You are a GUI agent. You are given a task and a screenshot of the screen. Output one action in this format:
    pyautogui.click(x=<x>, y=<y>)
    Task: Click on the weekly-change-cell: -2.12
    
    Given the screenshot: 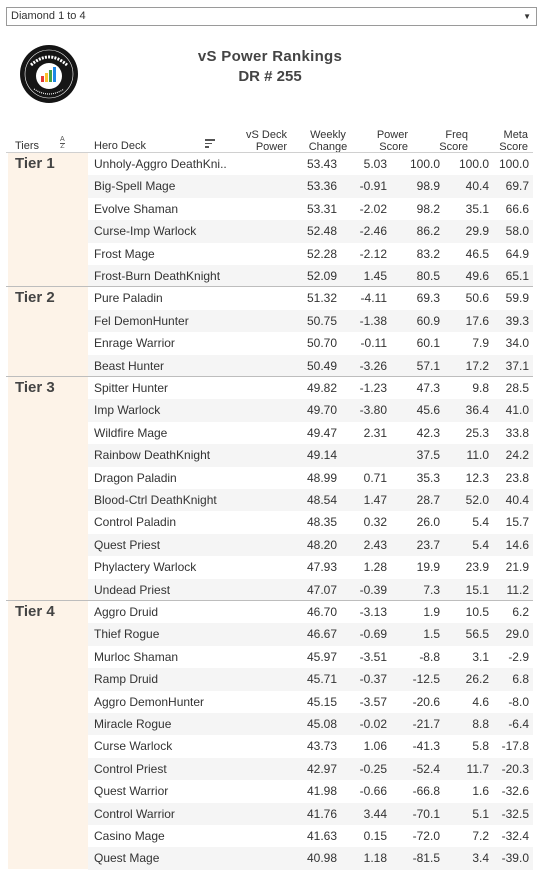 What is the action you would take?
    pyautogui.click(x=373, y=253)
    